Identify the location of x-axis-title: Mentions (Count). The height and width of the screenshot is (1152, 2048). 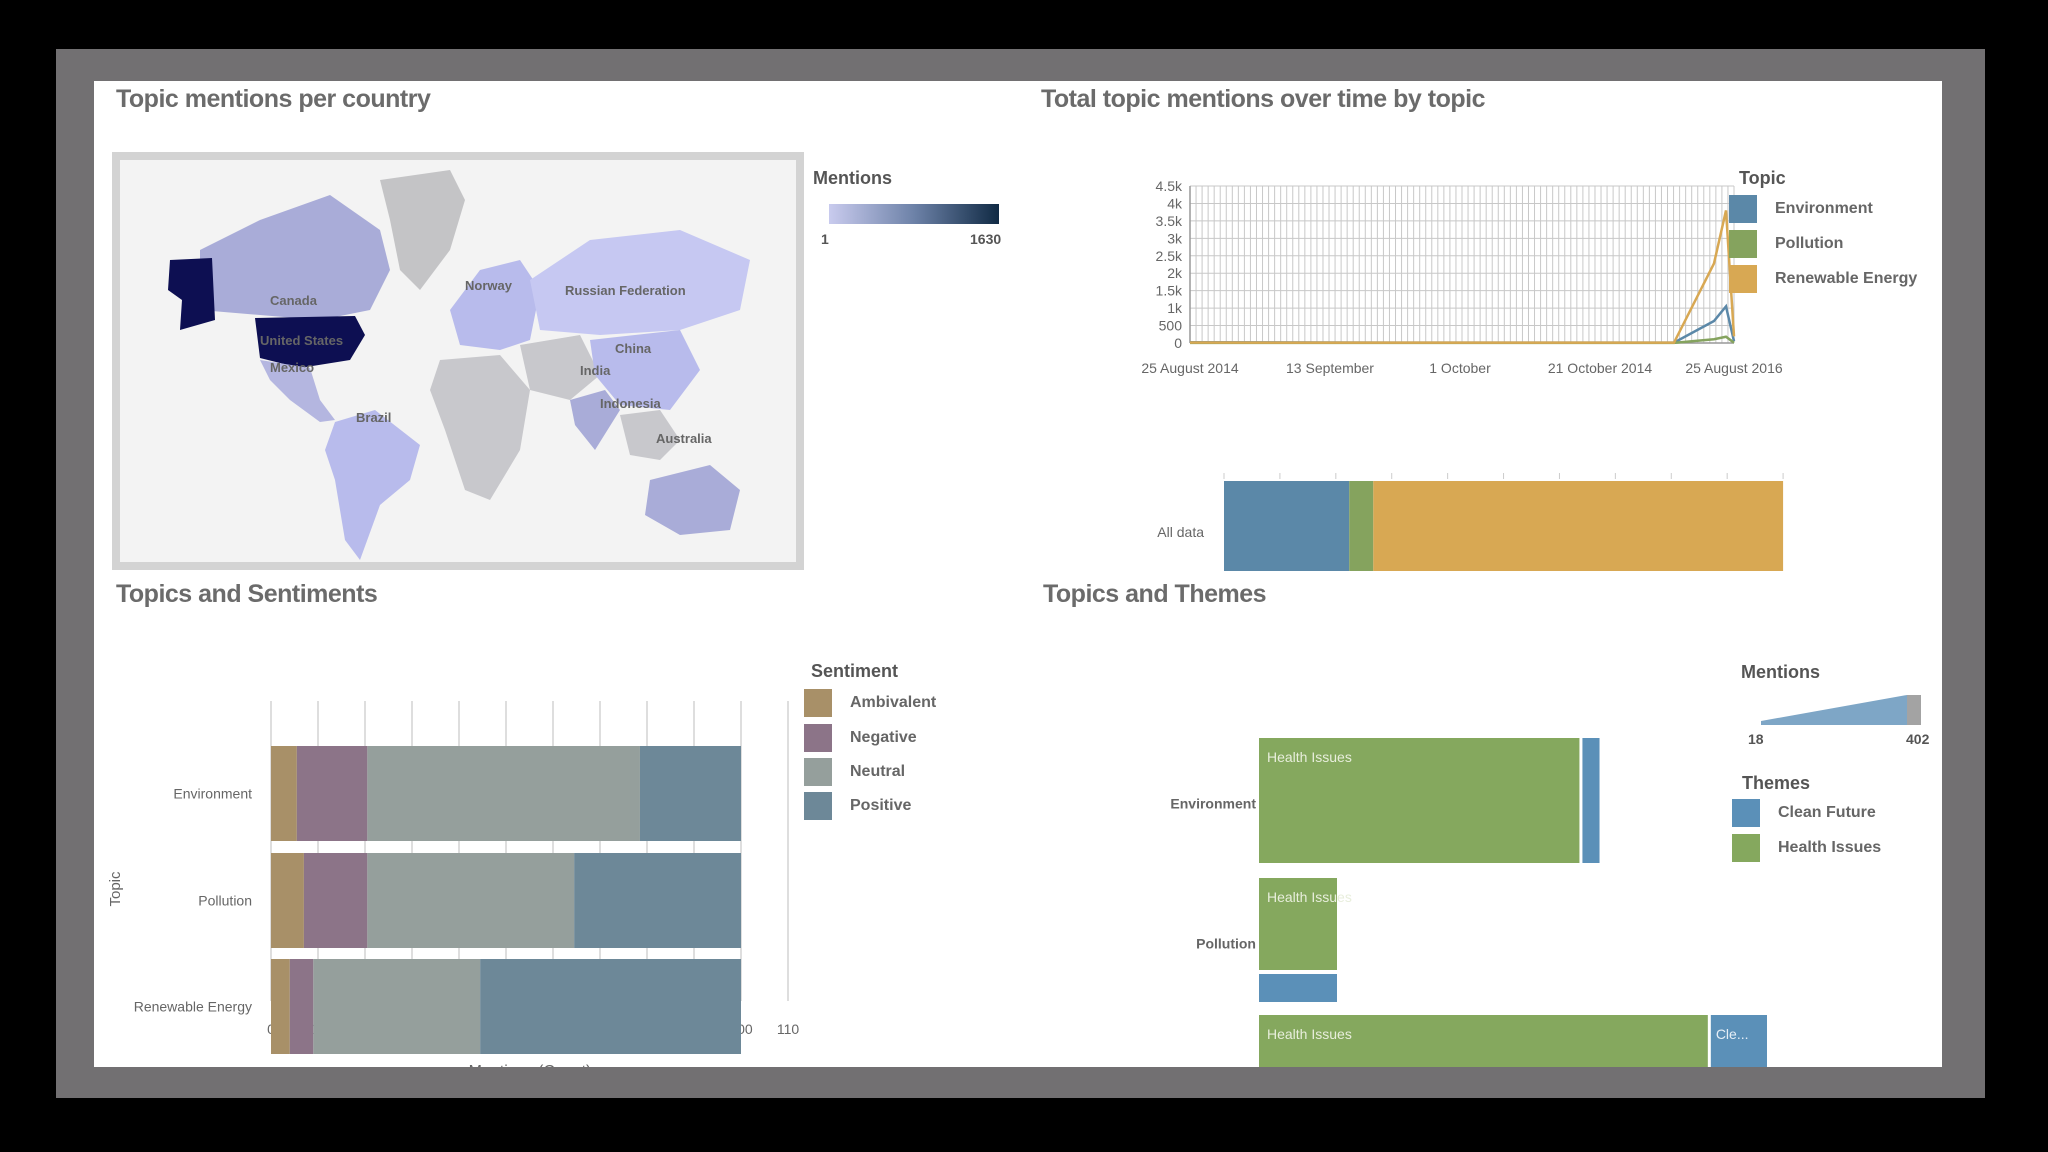
(530, 1065).